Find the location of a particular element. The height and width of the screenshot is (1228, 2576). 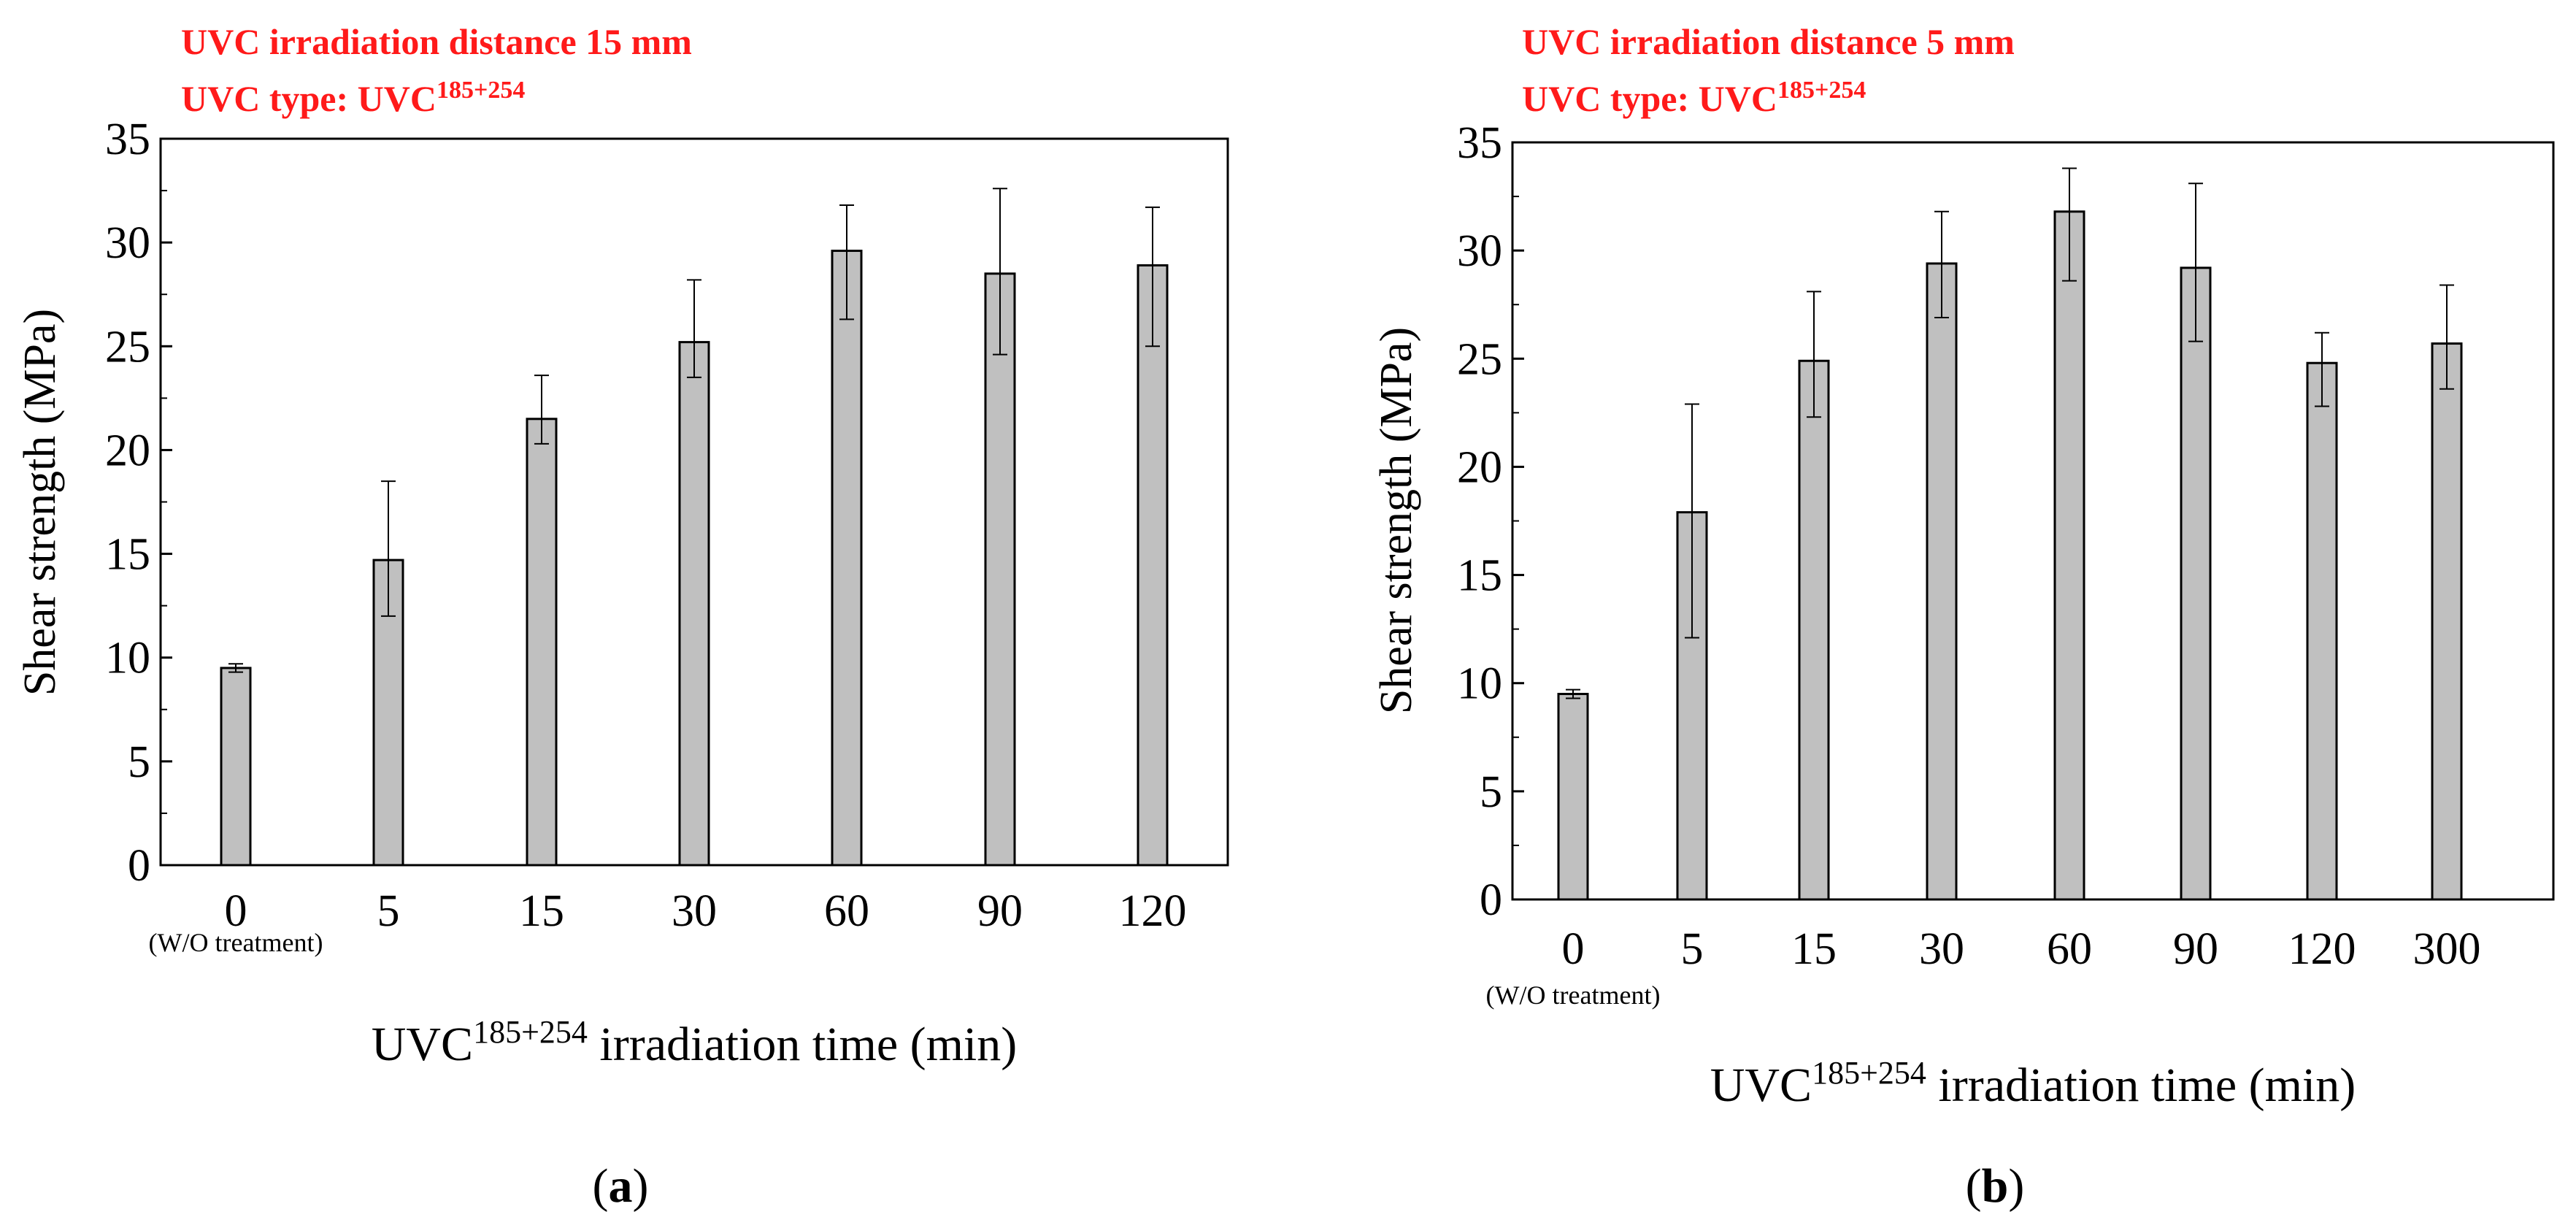

chart-b-title-line2-prefix: UVC type: UVC is located at coordinates (1649, 98).